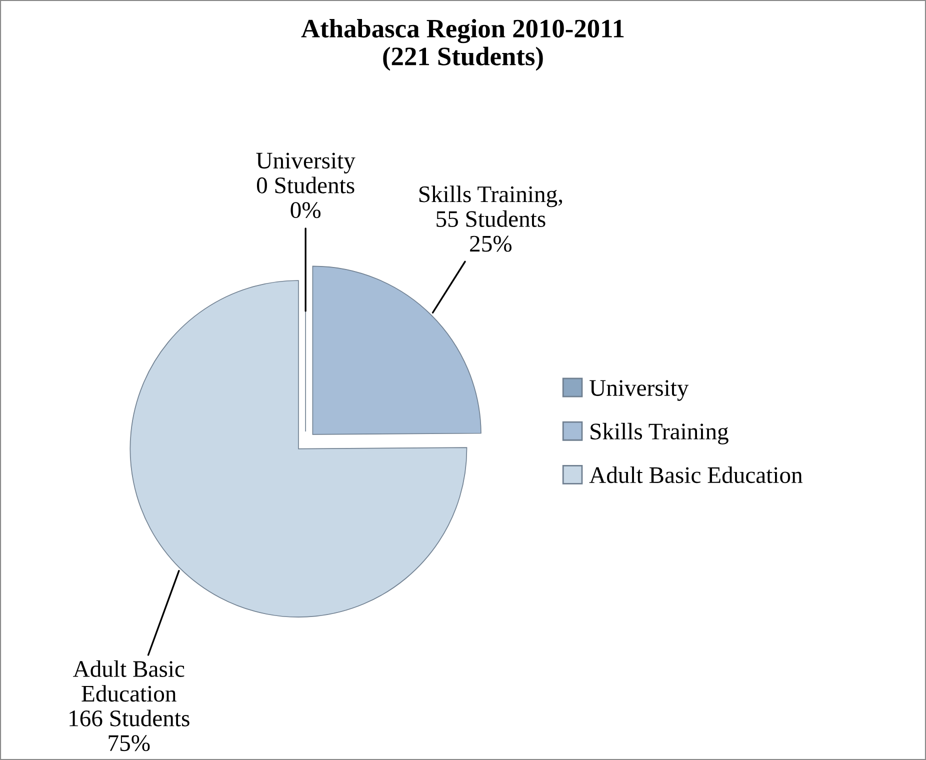  What do you see at coordinates (462, 45) in the screenshot?
I see `chart-title: Athabasca Region 2010-2011 (221 Students)` at bounding box center [462, 45].